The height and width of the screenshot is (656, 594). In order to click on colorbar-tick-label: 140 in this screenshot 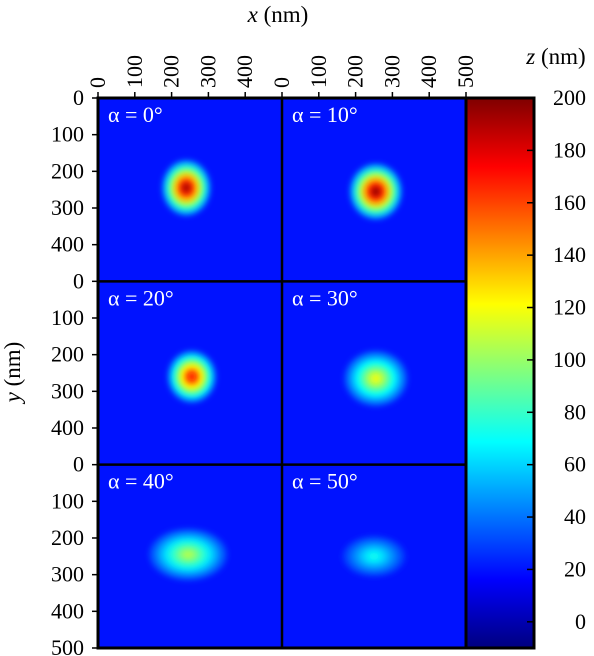, I will do `click(569, 254)`.